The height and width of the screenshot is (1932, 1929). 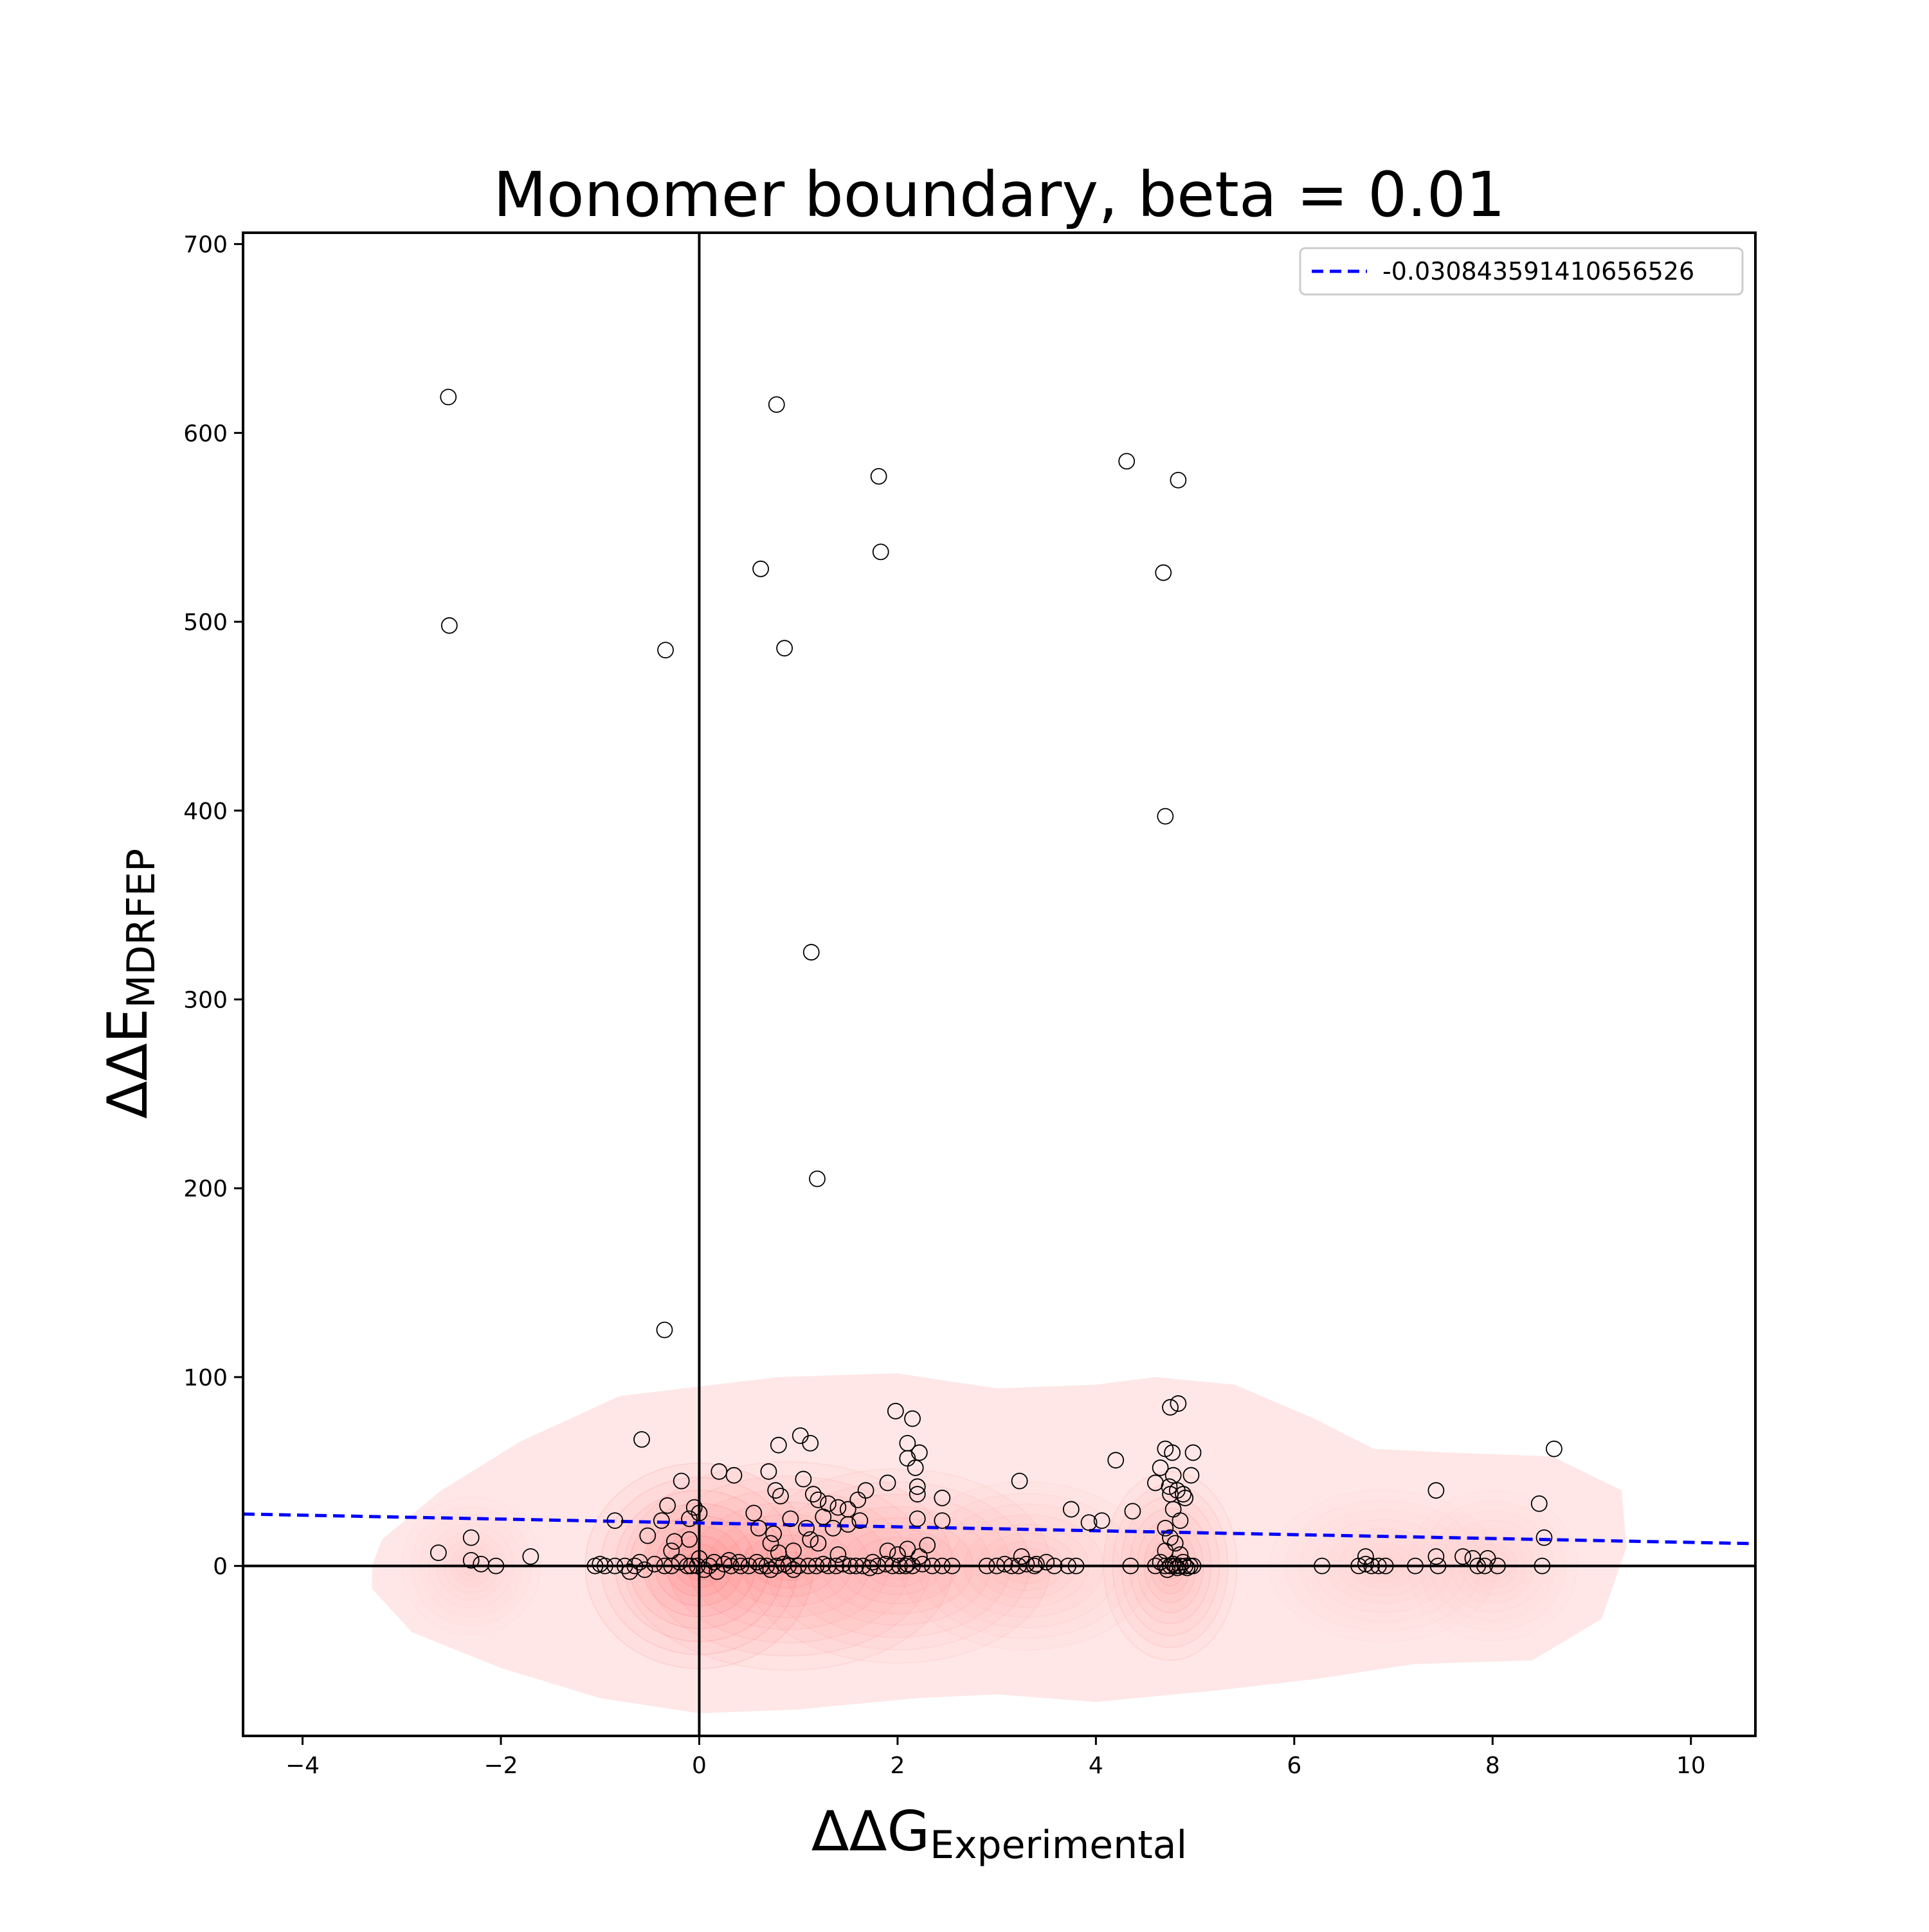 I want to click on y-tick-label: 400, so click(x=205, y=812).